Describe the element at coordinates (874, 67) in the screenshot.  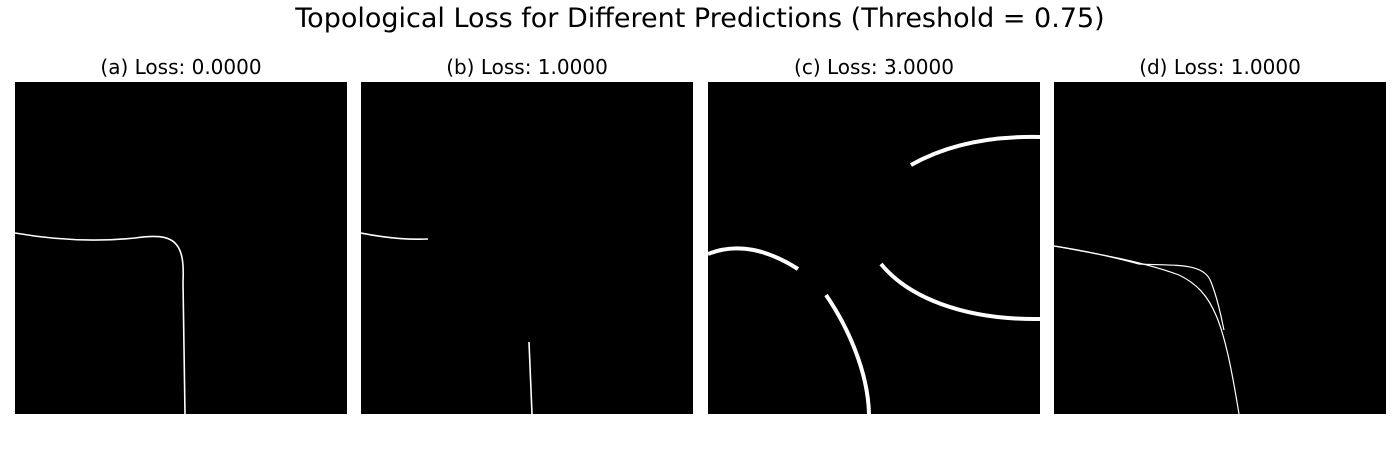
I see `panel-title-c: (c) Loss: 3.0000` at that location.